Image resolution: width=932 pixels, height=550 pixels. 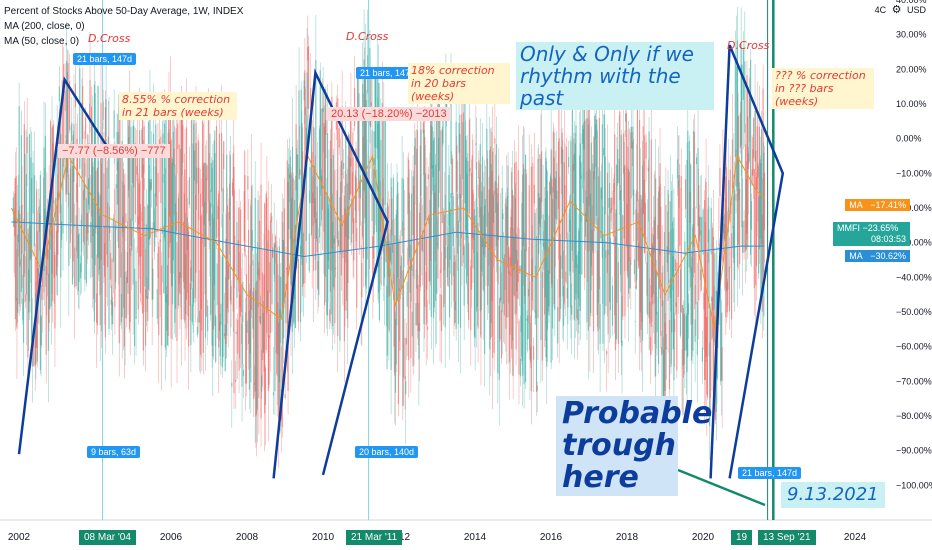 What do you see at coordinates (742, 537) in the screenshot?
I see `x-date-3: 19` at bounding box center [742, 537].